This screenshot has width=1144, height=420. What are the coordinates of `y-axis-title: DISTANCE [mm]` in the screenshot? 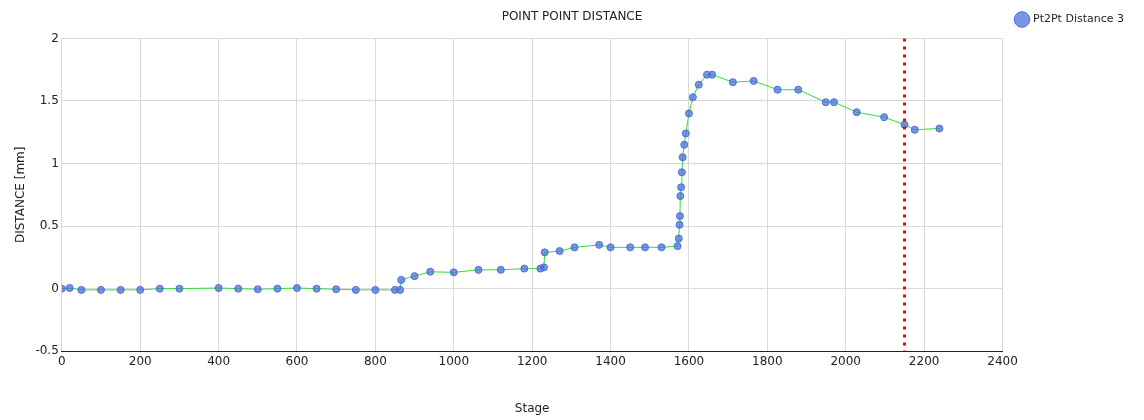 It's located at (20, 195).